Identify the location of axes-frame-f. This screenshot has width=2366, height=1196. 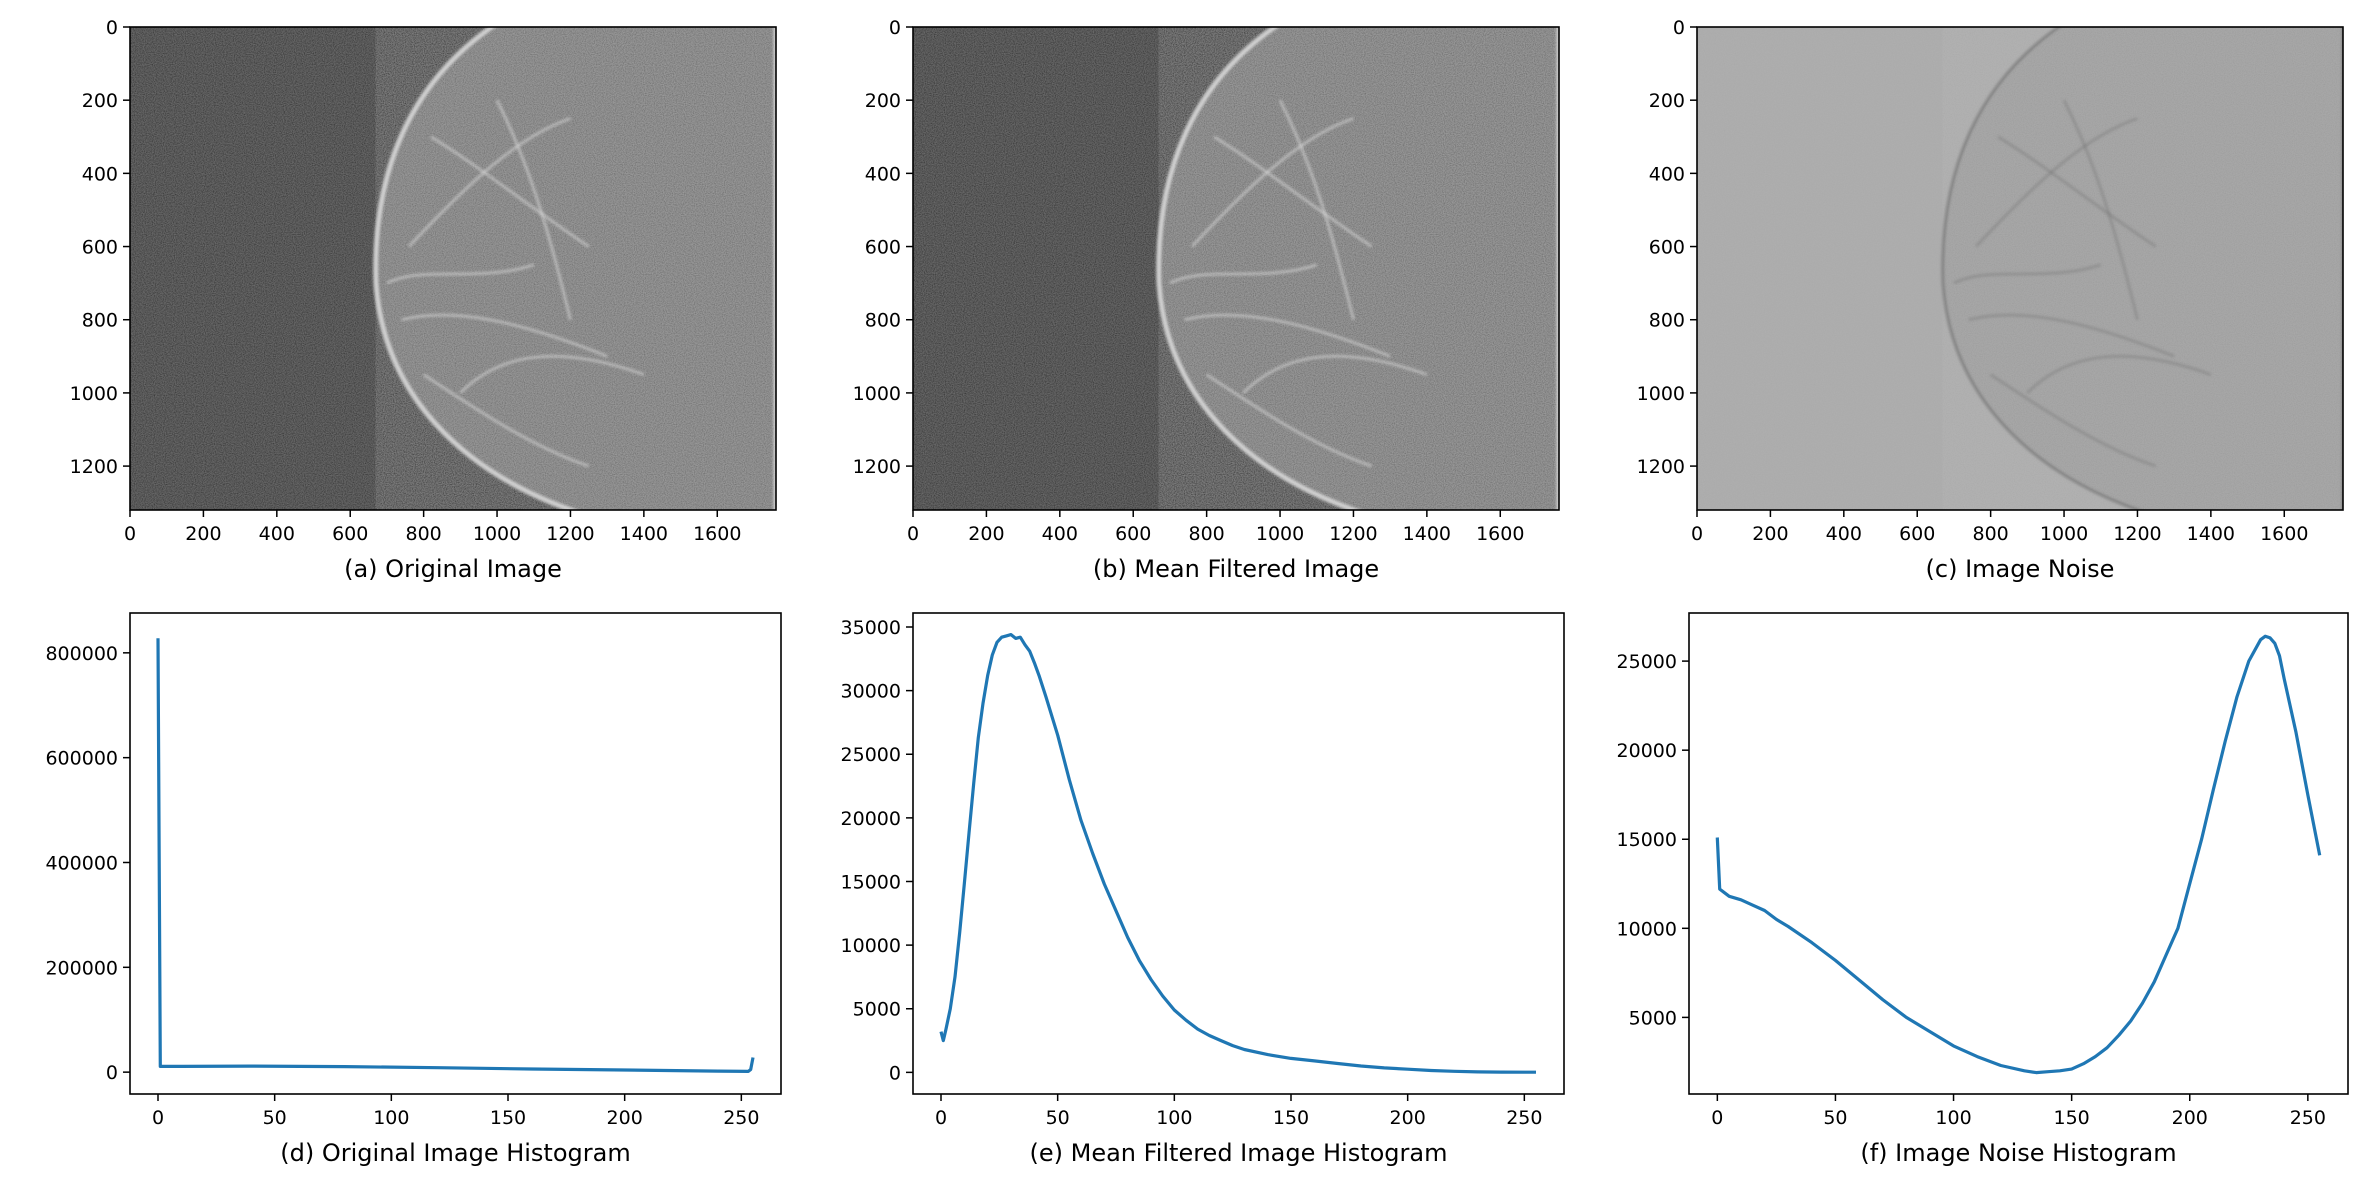
(2018, 853).